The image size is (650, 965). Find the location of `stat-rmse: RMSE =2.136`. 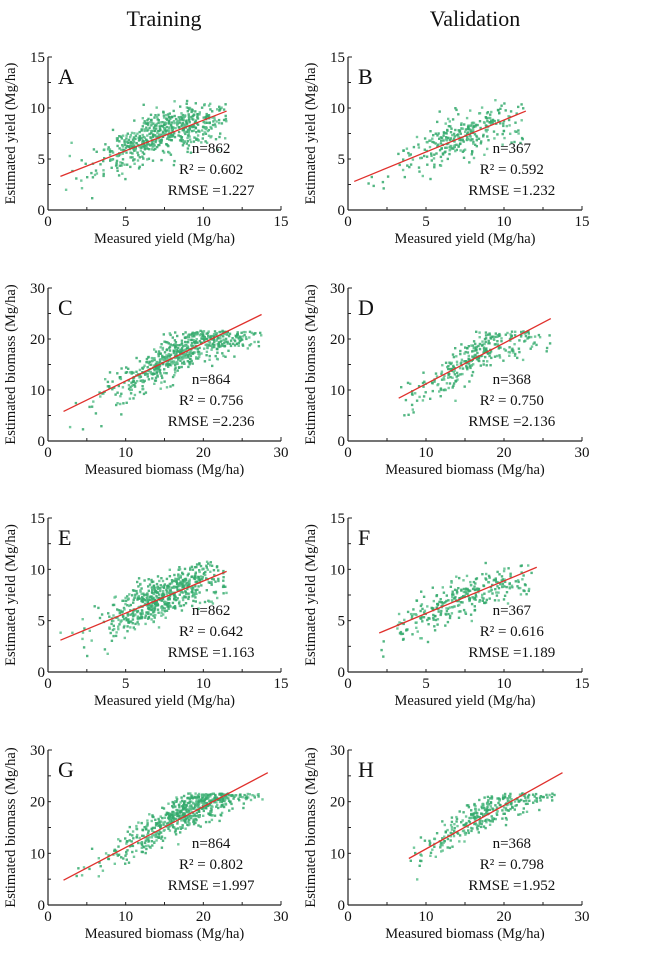

stat-rmse: RMSE =2.136 is located at coordinates (511, 422).